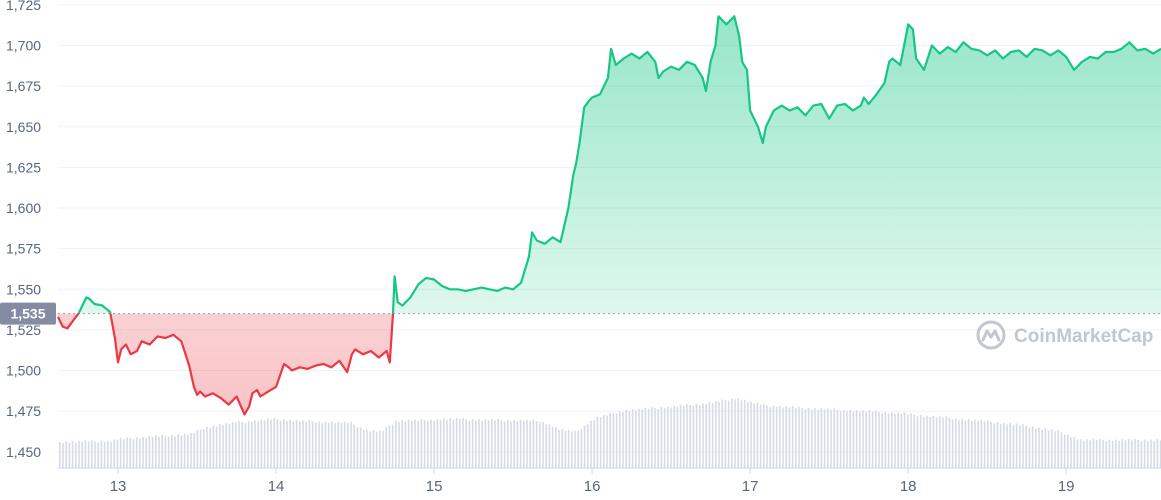  What do you see at coordinates (23, 371) in the screenshot?
I see `y-tick-label: 1,500` at bounding box center [23, 371].